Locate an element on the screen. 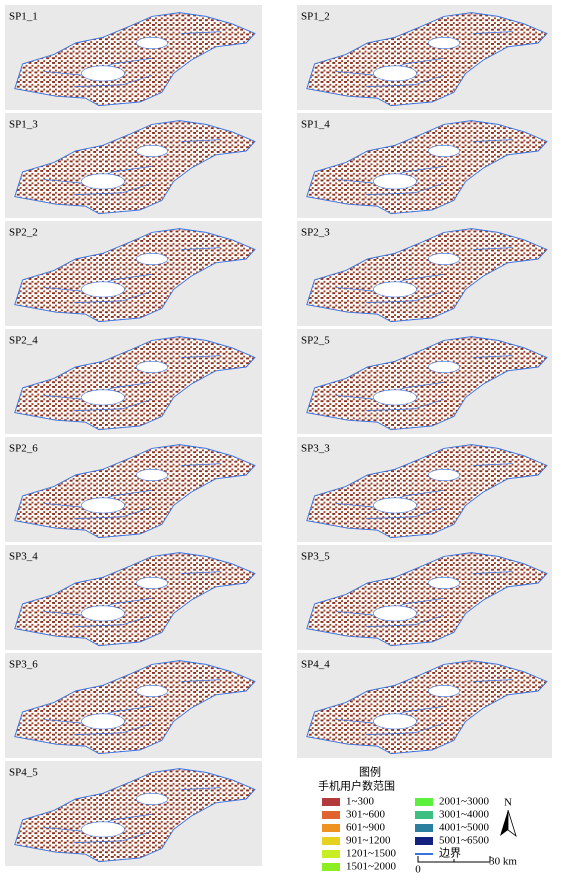 The height and width of the screenshot is (885, 565). map-panel: SP3_6 is located at coordinates (133, 705).